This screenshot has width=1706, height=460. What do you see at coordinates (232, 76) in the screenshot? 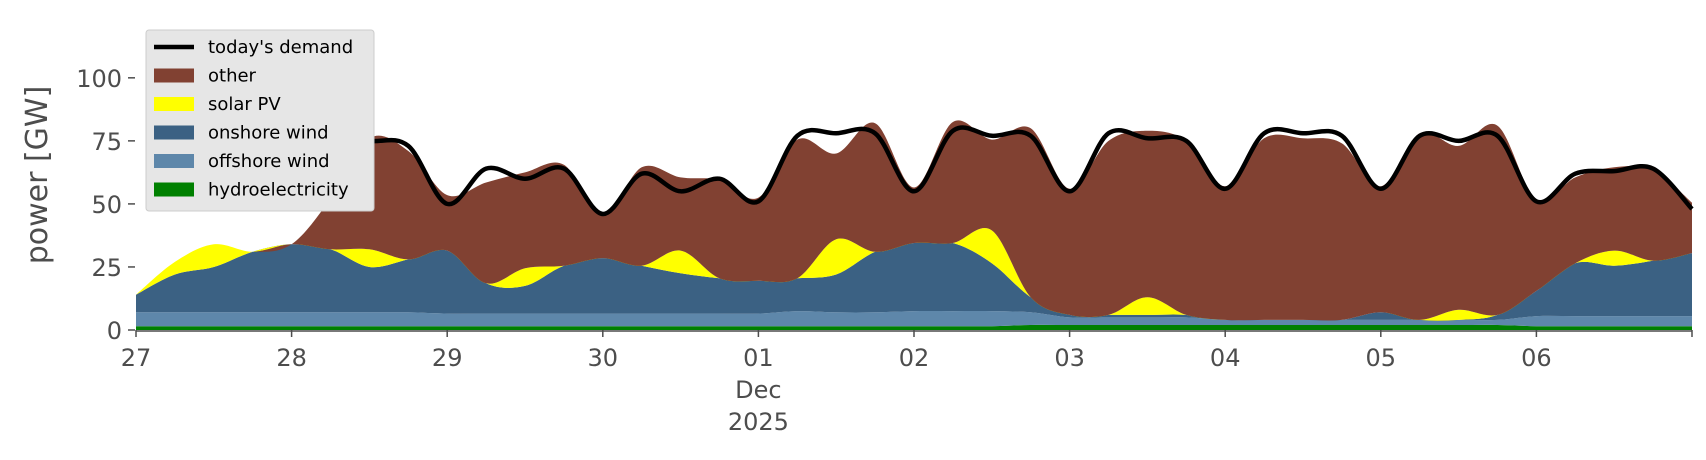
I see `legend-label-other: other` at bounding box center [232, 76].